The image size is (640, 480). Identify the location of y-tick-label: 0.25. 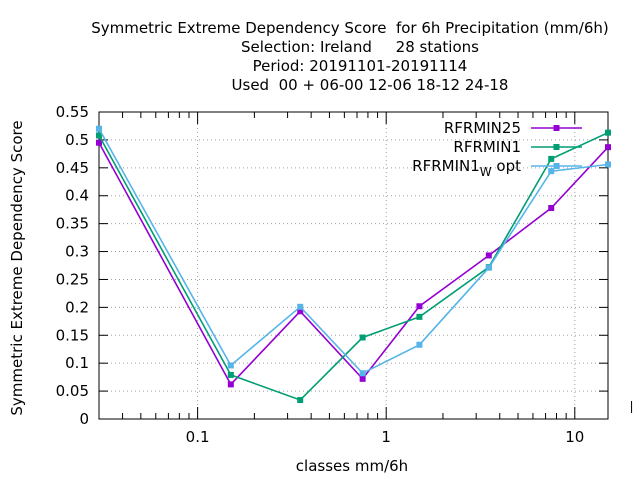
(72, 279).